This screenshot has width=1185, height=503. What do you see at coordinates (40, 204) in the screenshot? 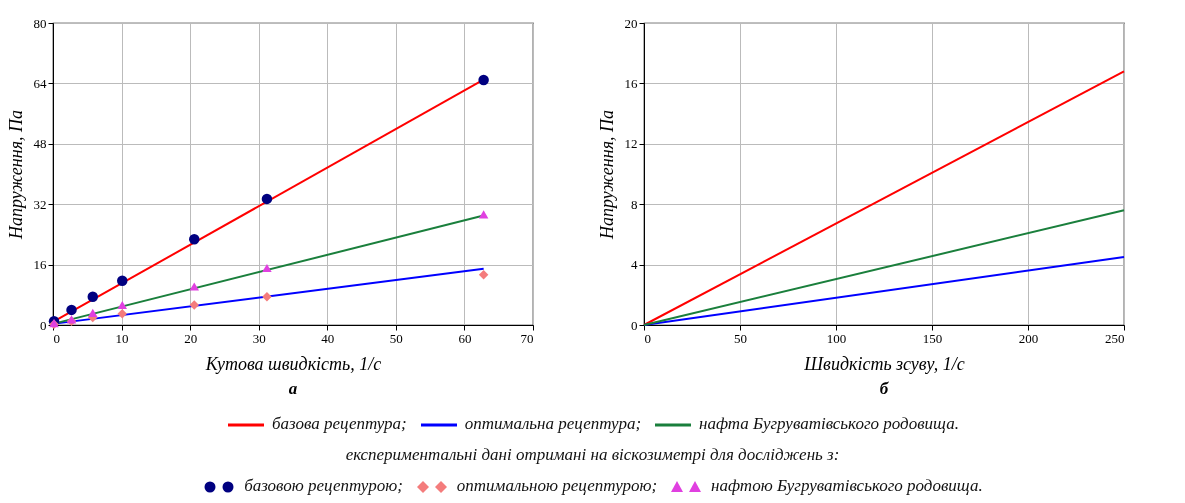
I see `y-tick-label: 32` at bounding box center [40, 204].